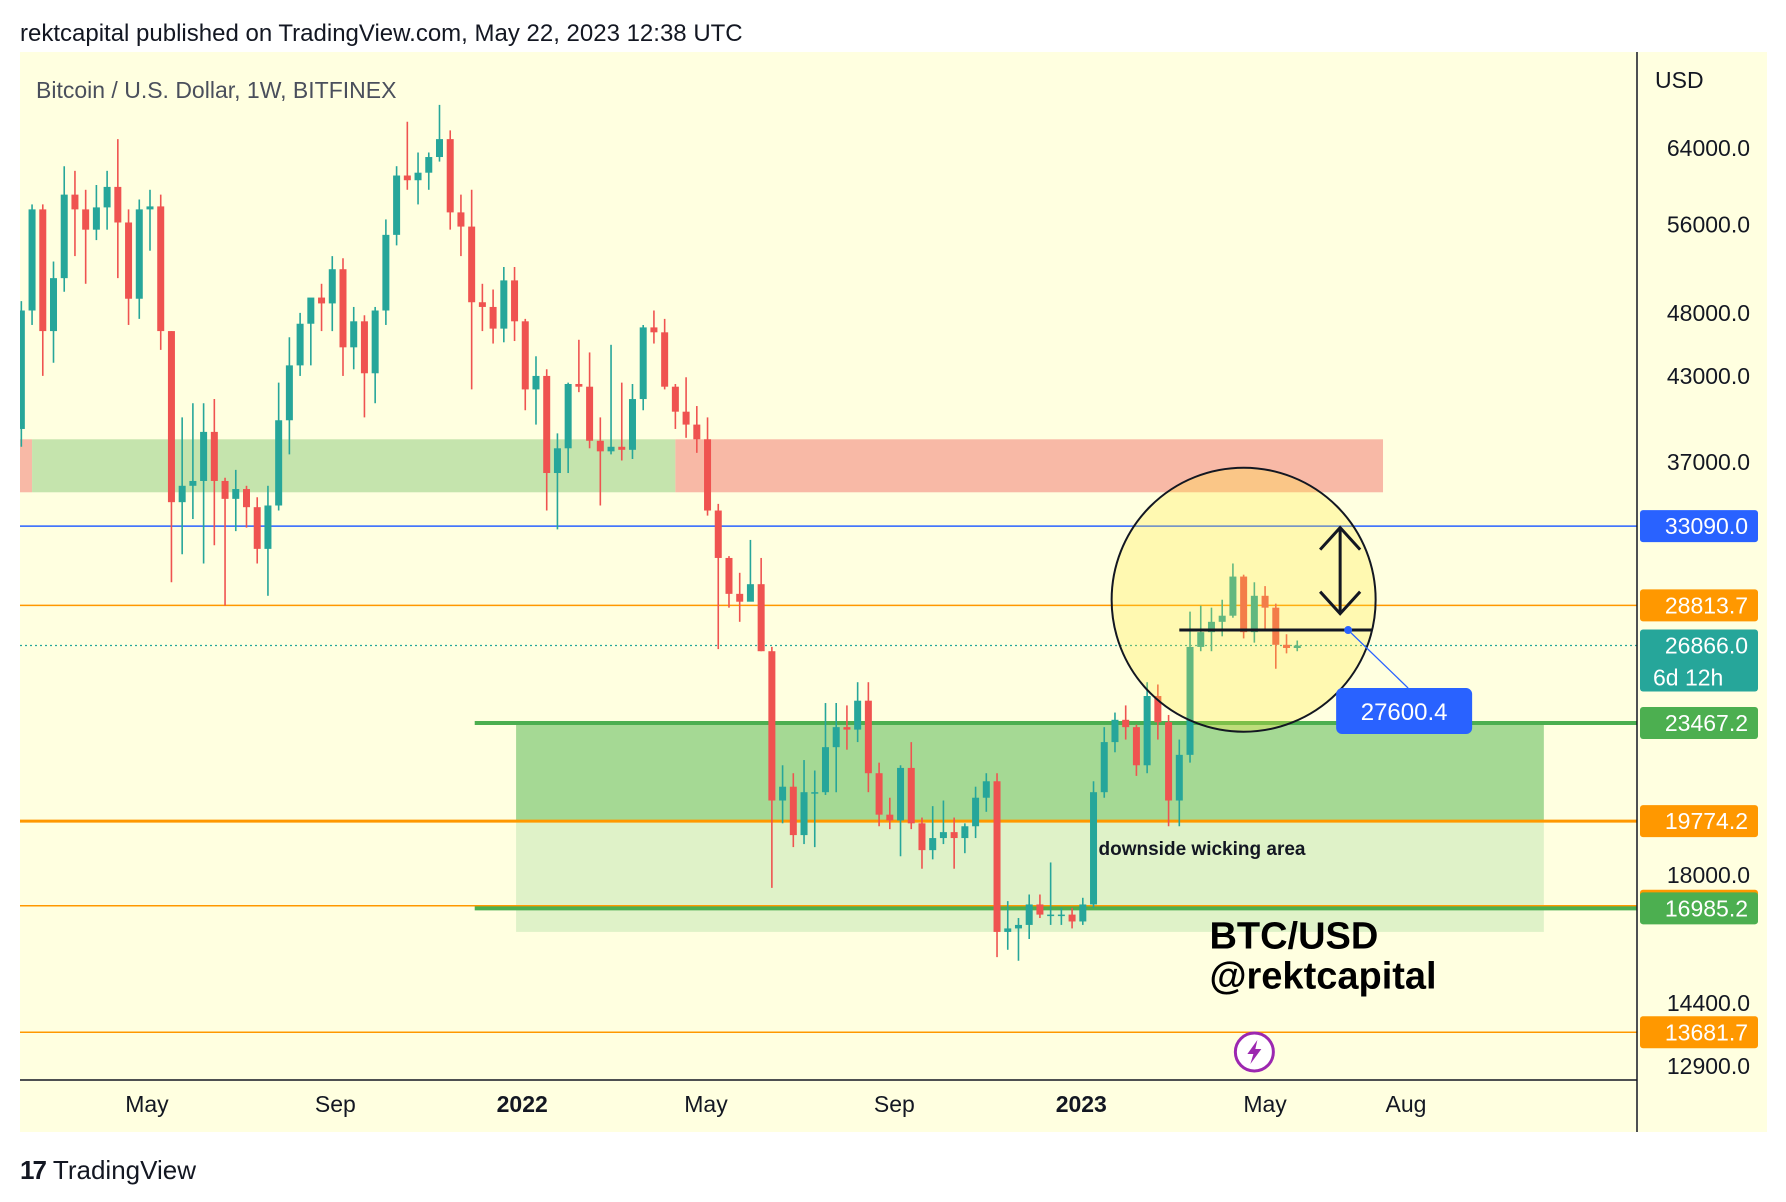  Describe the element at coordinates (1293, 936) in the screenshot. I see `watermark-pair: BTC/USD` at that location.